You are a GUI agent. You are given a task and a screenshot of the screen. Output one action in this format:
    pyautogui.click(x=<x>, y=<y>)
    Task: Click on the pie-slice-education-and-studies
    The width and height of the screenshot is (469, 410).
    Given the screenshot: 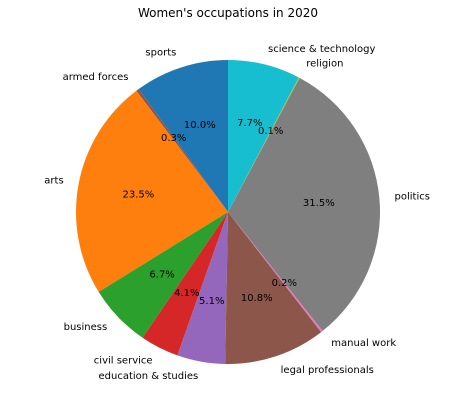 What is the action you would take?
    pyautogui.click(x=202, y=288)
    